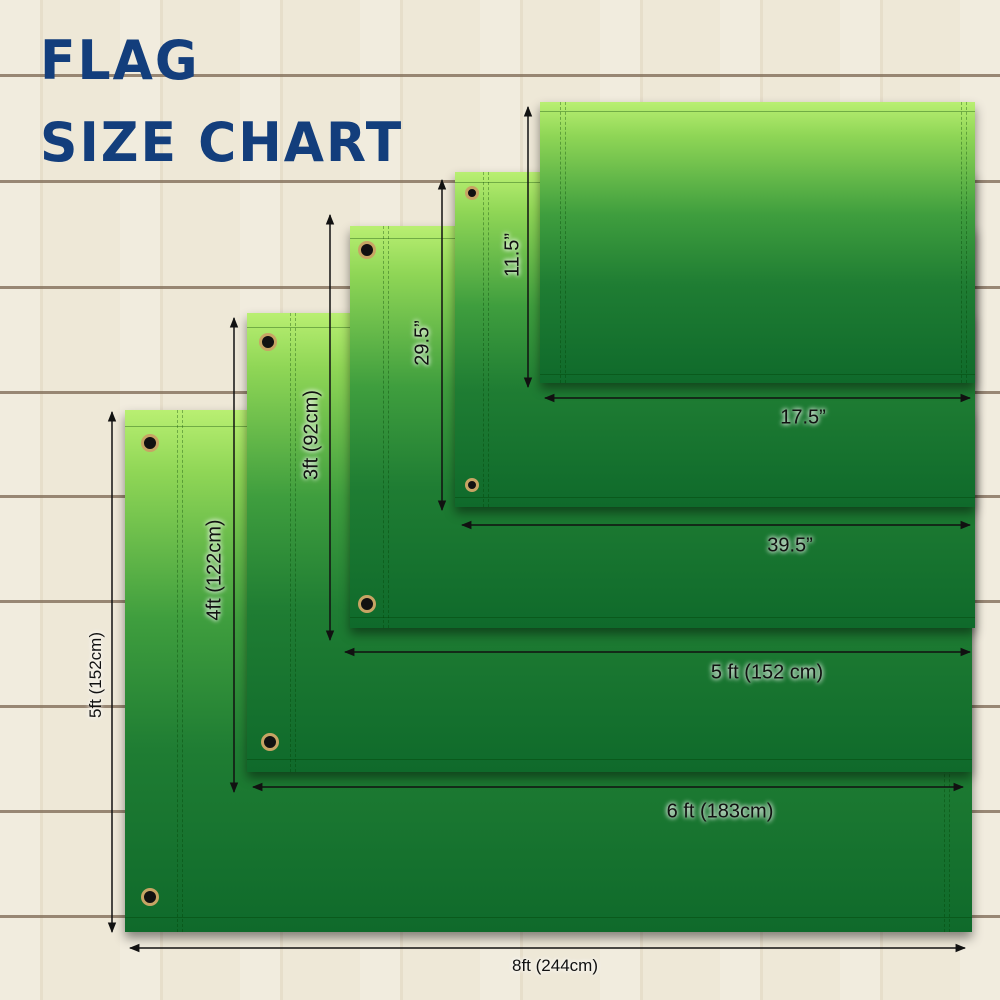 Image resolution: width=1000 pixels, height=1000 pixels. What do you see at coordinates (95, 675) in the screenshot?
I see `height-label-8x5: 5ft (152cm)` at bounding box center [95, 675].